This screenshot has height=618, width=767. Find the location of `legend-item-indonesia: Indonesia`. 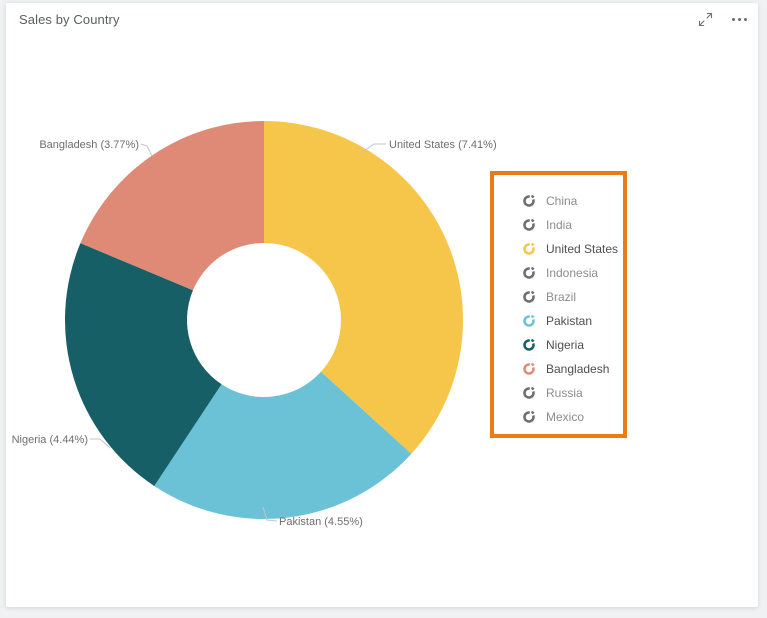

legend-item-indonesia: Indonesia is located at coordinates (572, 273).